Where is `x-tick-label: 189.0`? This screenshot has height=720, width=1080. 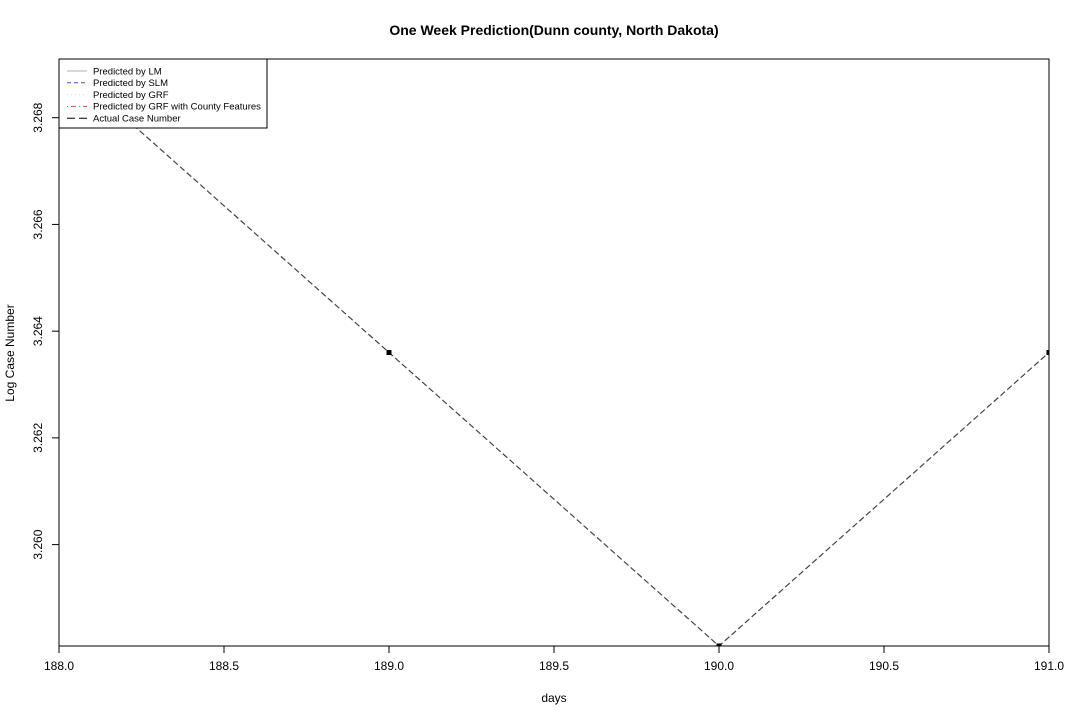 x-tick-label: 189.0 is located at coordinates (389, 666).